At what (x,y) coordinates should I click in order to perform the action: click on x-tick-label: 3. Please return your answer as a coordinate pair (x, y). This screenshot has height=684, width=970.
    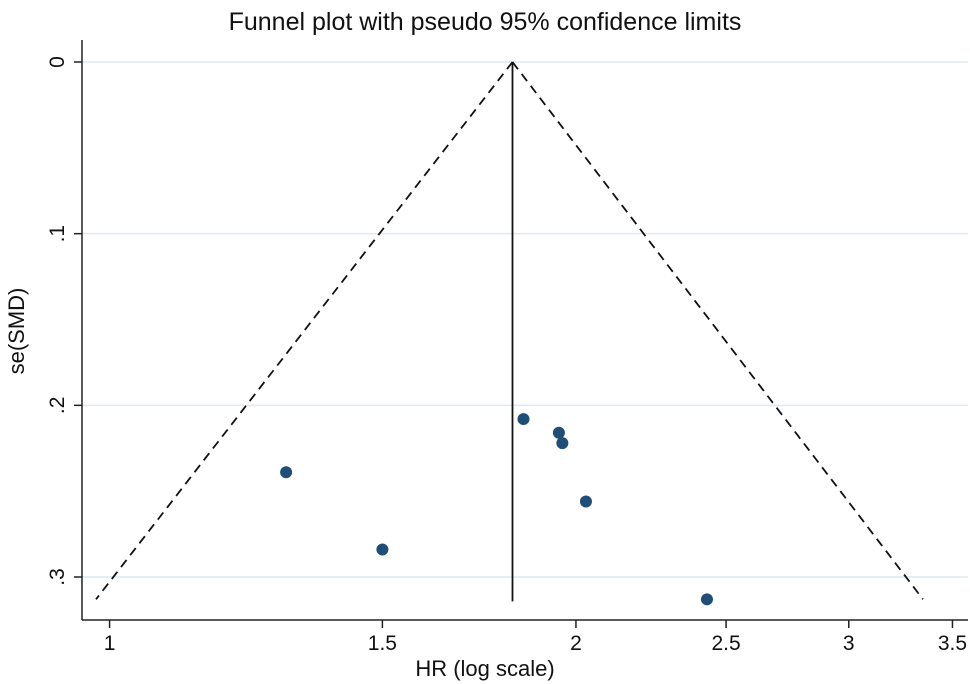
    Looking at the image, I should click on (849, 643).